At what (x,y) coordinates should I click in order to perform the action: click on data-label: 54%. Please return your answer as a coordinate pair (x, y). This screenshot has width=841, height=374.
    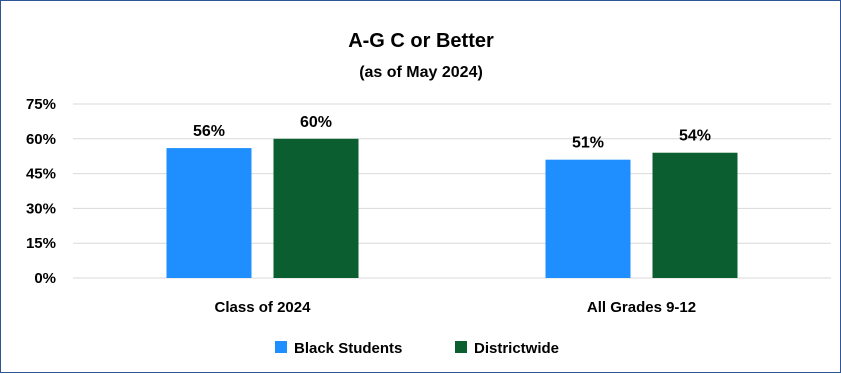
    Looking at the image, I should click on (695, 136).